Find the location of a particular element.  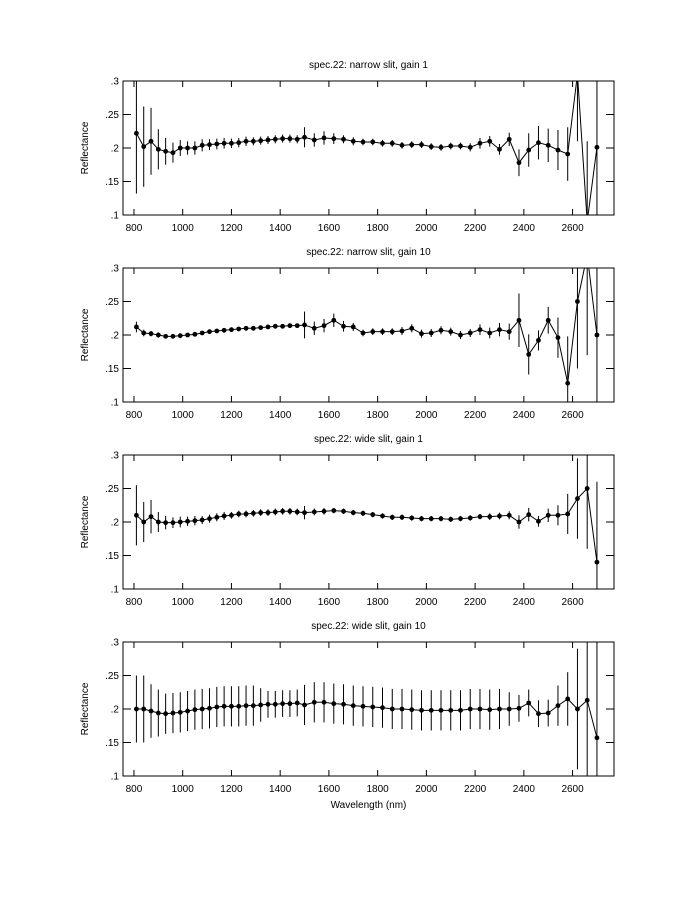

x-tick-label: 2200 is located at coordinates (475, 228).